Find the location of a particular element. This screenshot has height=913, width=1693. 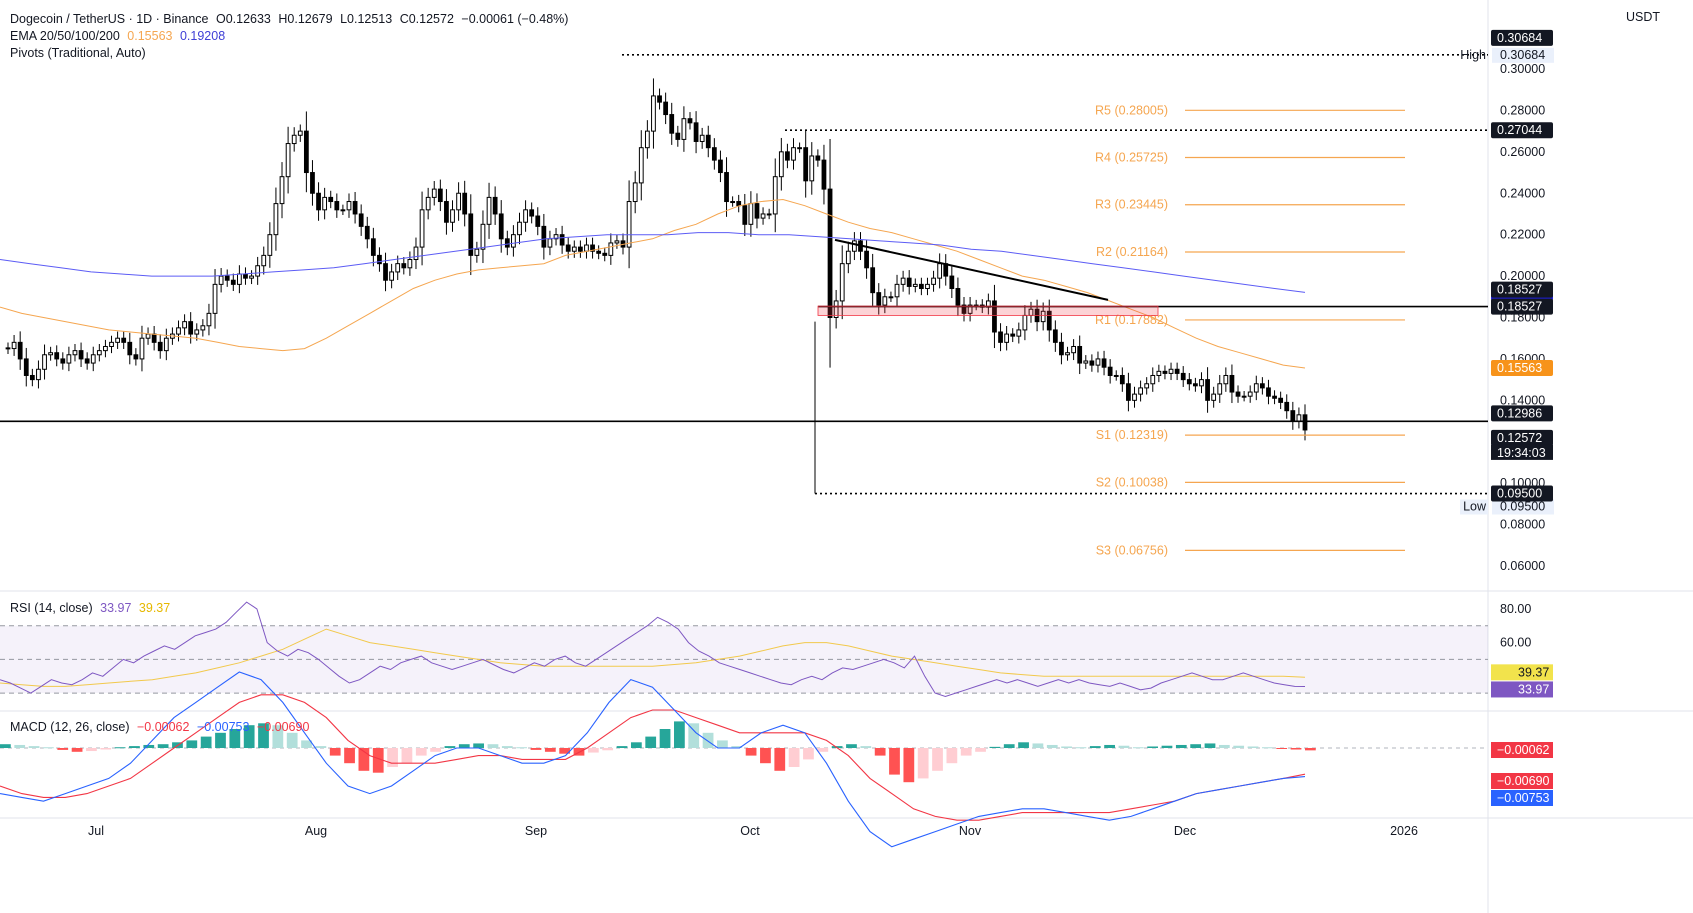

time-axis: Jul Aug Sep Oct Nov Dec 2026 is located at coordinates (753, 831).